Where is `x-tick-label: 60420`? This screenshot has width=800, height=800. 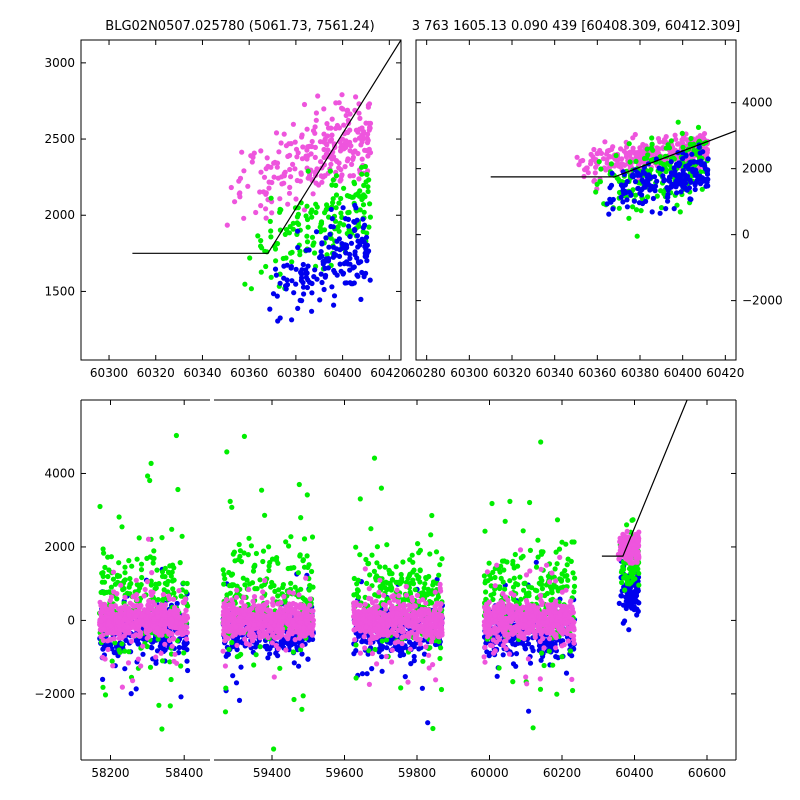 x-tick-label: 60420 is located at coordinates (725, 373).